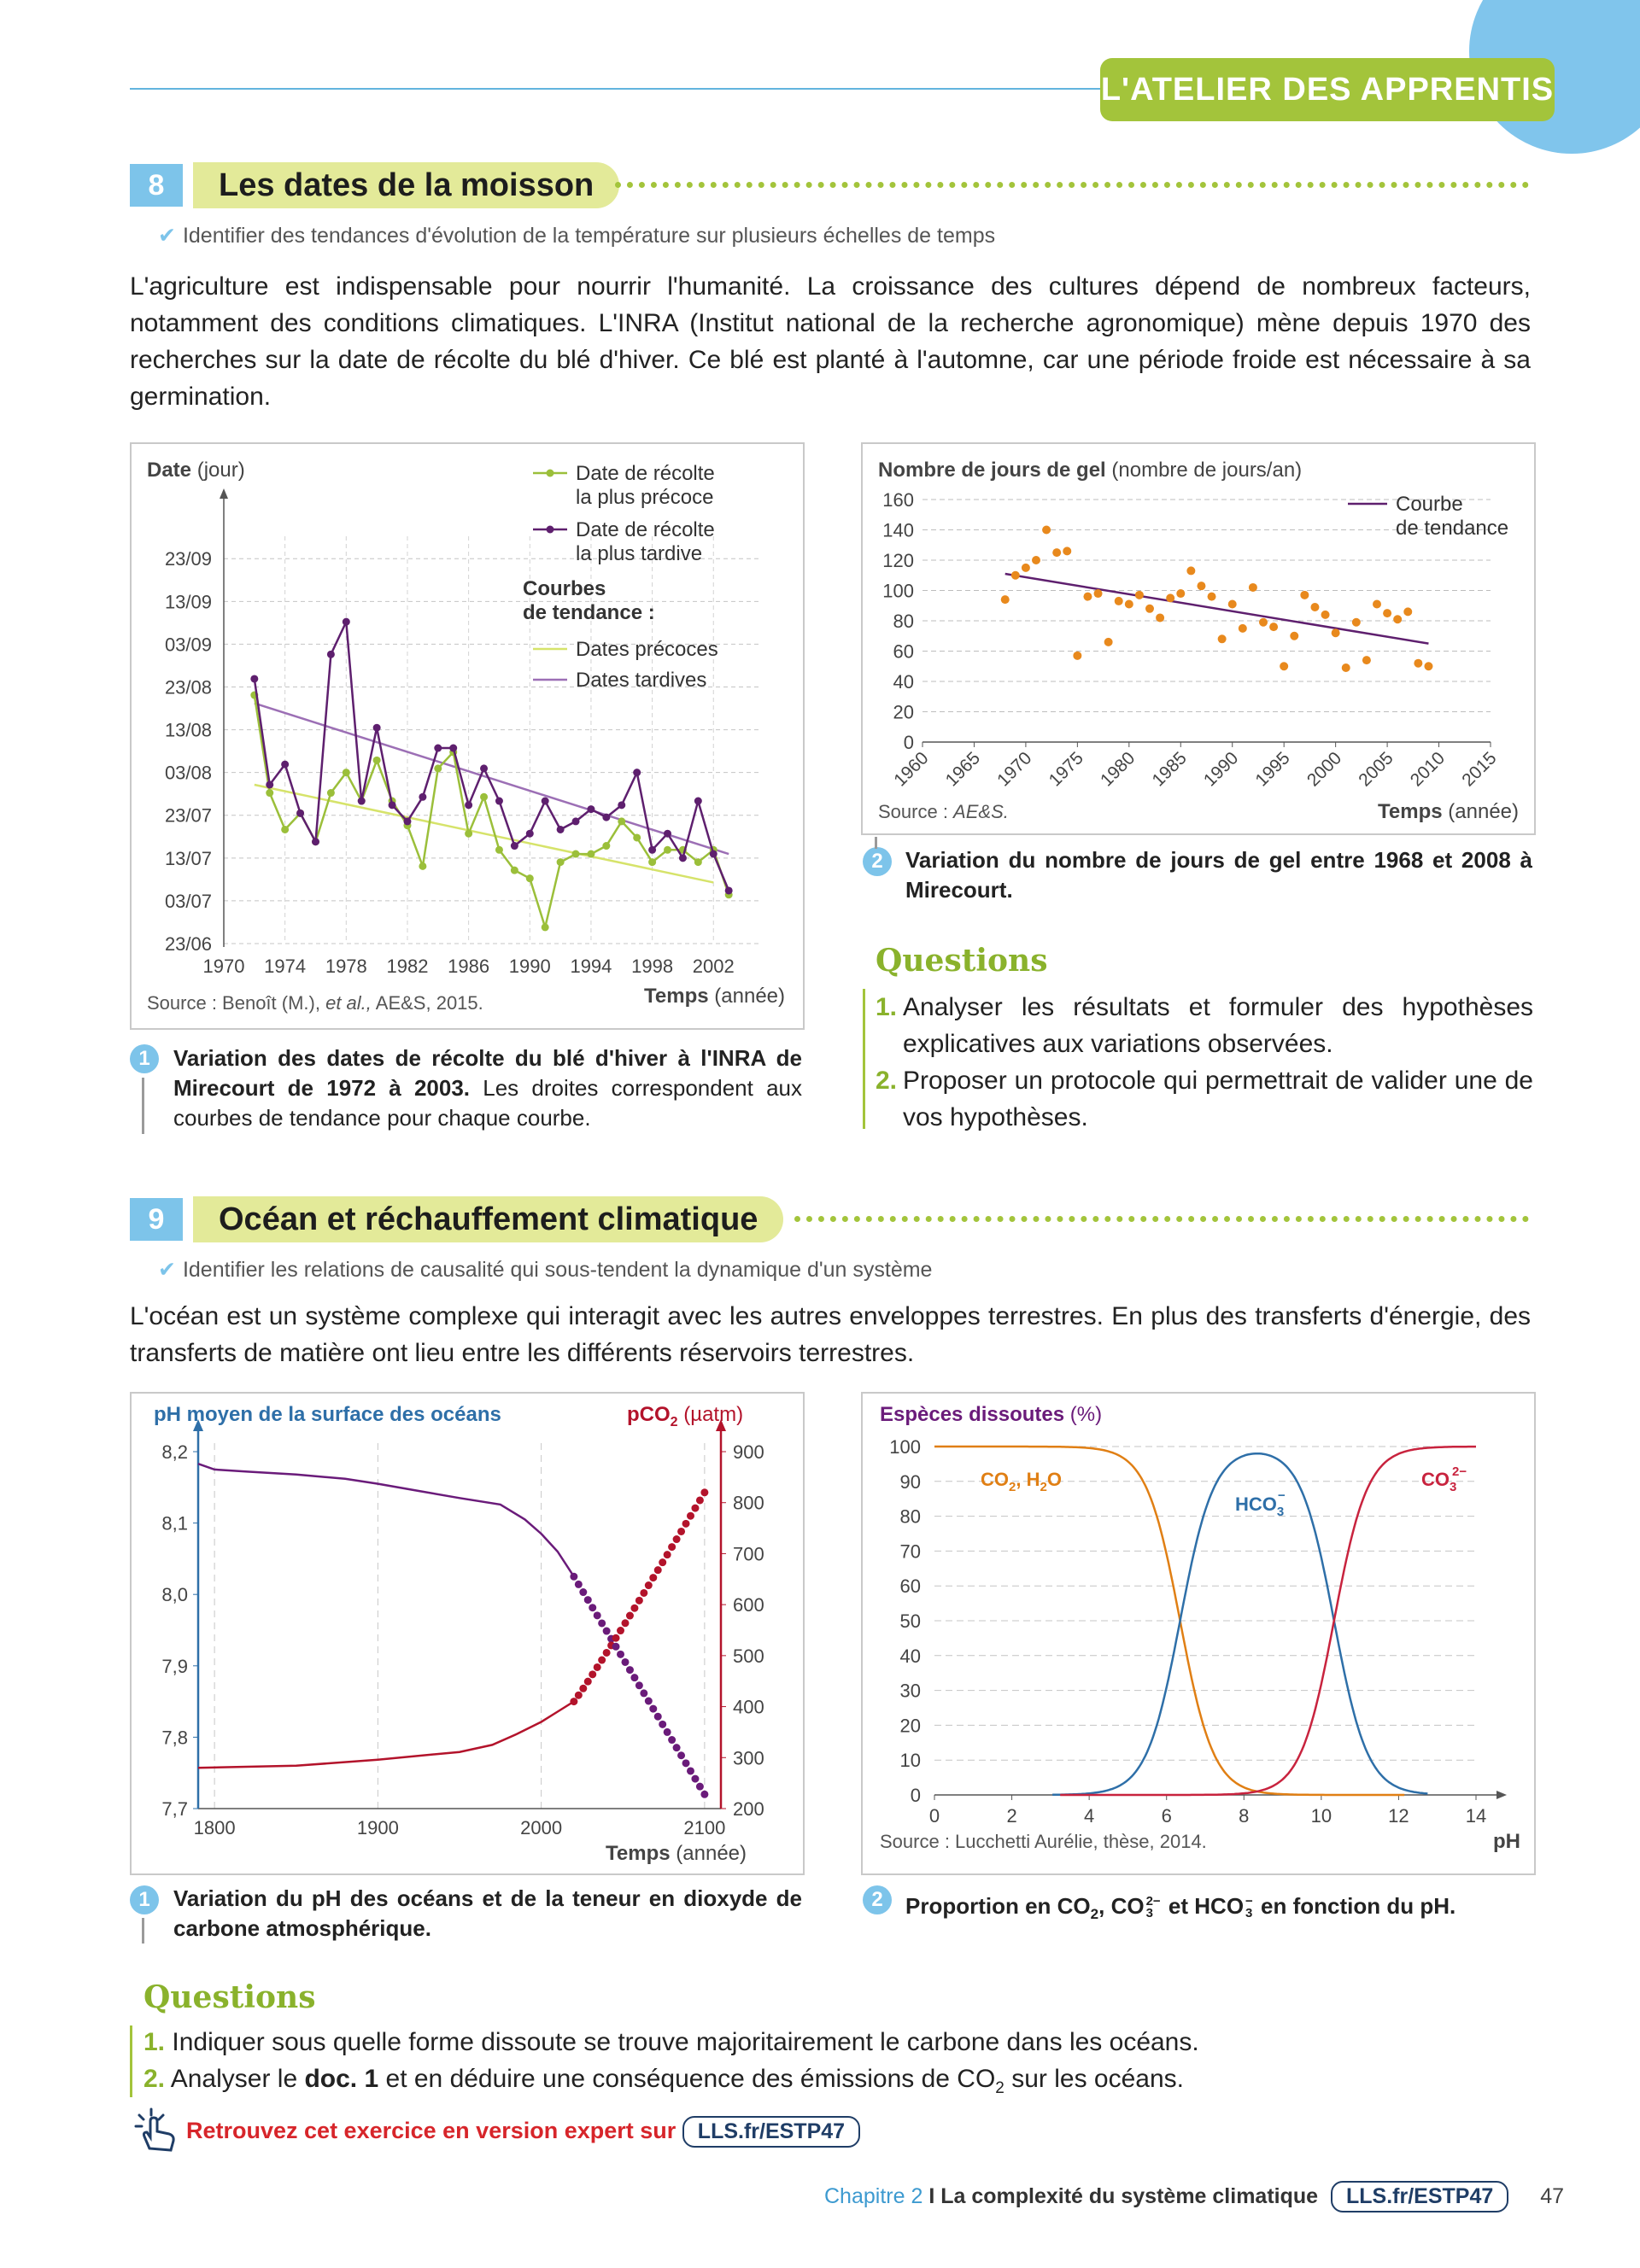 Image resolution: width=1640 pixels, height=2268 pixels. Describe the element at coordinates (721, 1425) in the screenshot. I see `right-axis-arrow` at that location.